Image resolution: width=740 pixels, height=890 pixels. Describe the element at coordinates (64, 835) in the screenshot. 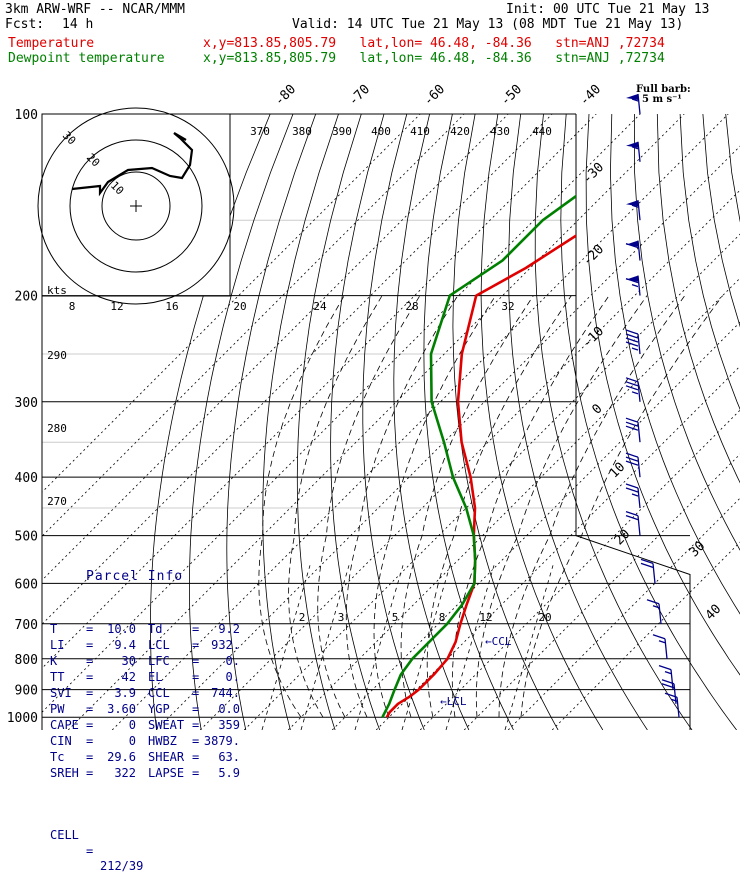

I see `cell-label: CELL` at that location.